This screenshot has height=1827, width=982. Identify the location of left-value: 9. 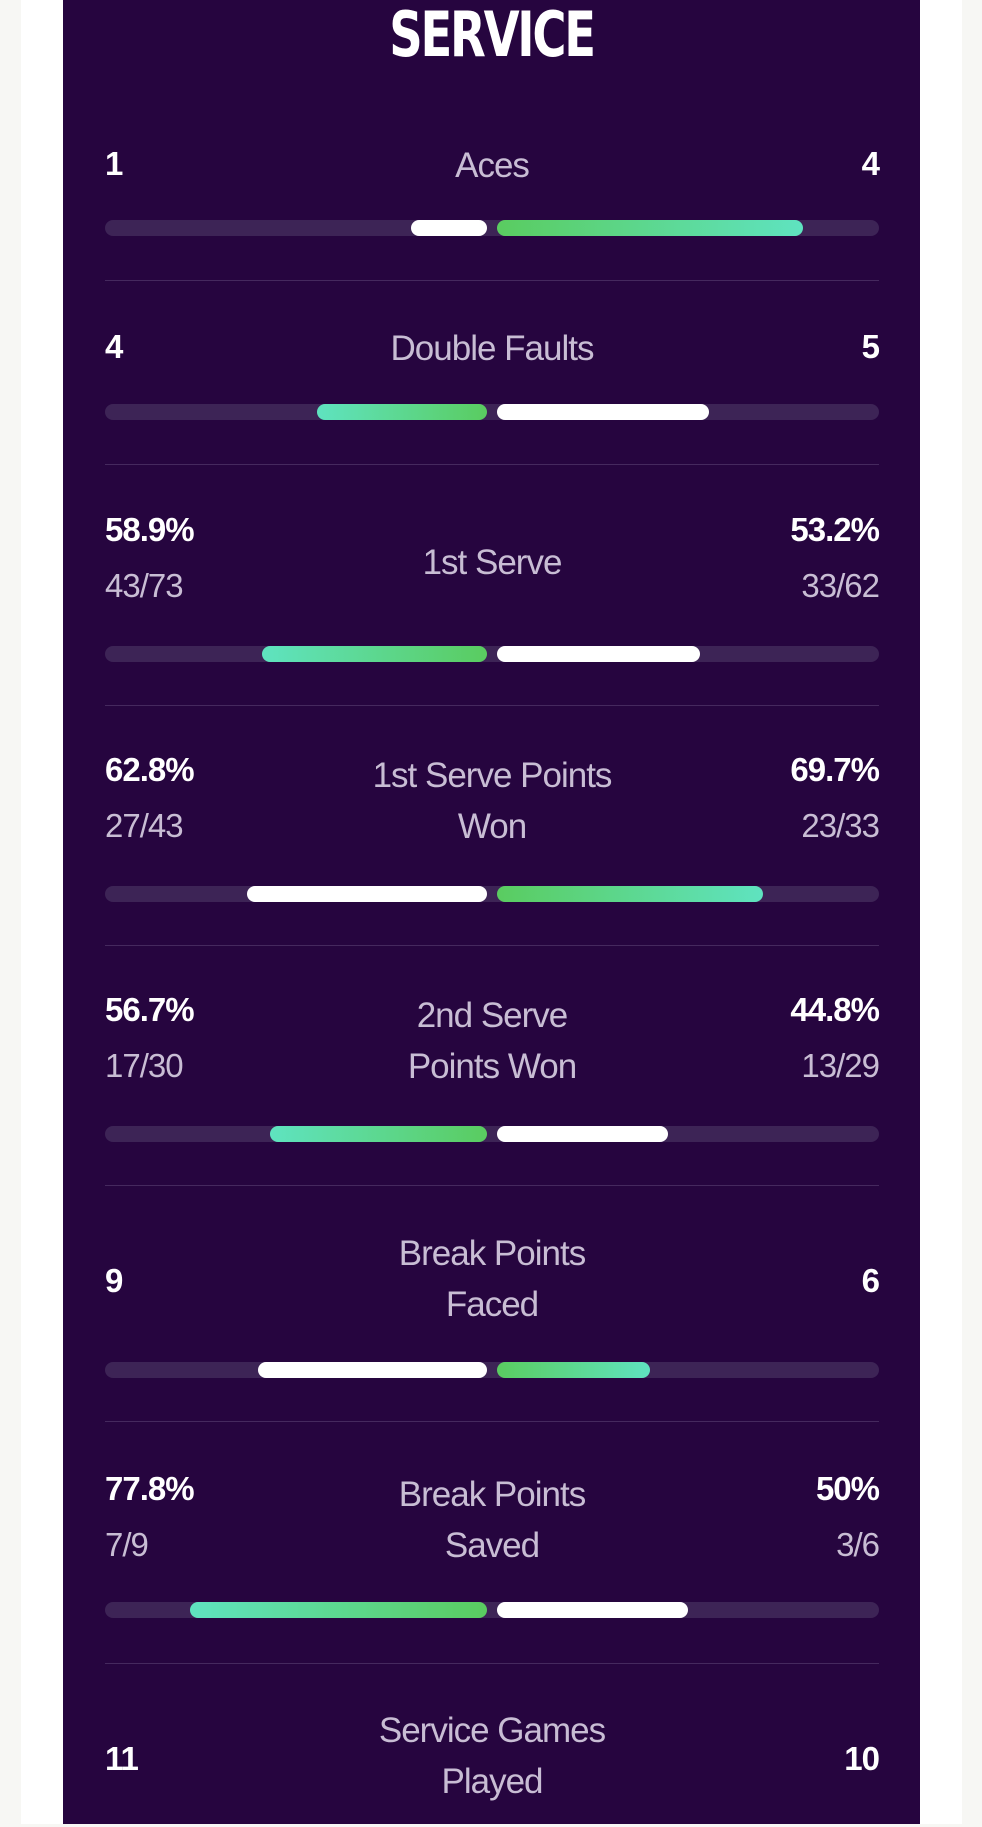
(114, 1280).